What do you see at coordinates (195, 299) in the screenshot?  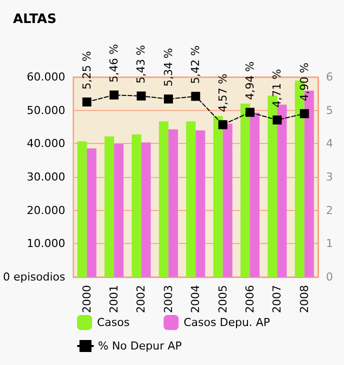 I see `x-tick-label: 2004` at bounding box center [195, 299].